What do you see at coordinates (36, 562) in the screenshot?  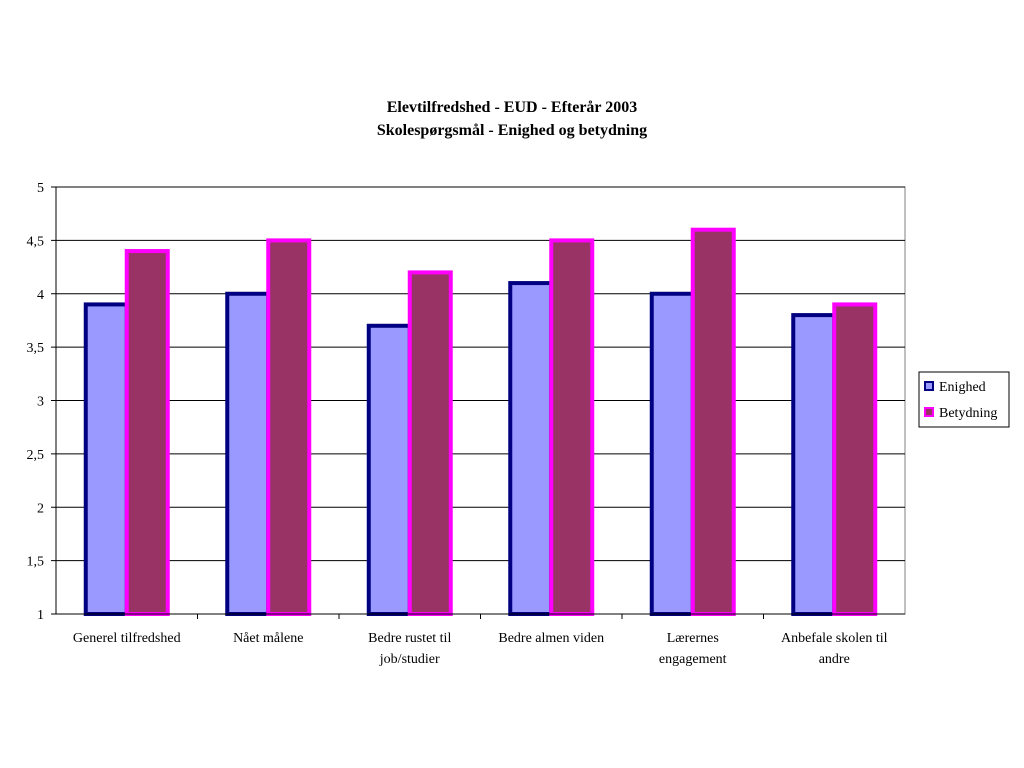 I see `y-tick-label: 1,5` at bounding box center [36, 562].